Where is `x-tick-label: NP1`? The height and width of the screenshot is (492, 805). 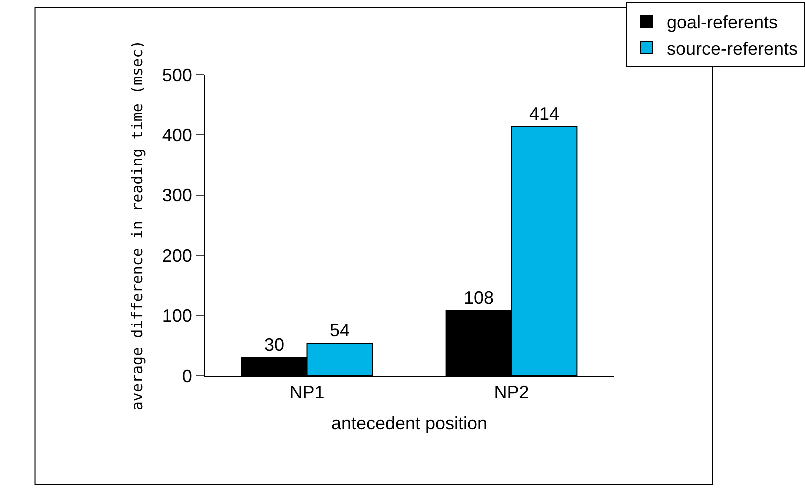 x-tick-label: NP1 is located at coordinates (307, 392).